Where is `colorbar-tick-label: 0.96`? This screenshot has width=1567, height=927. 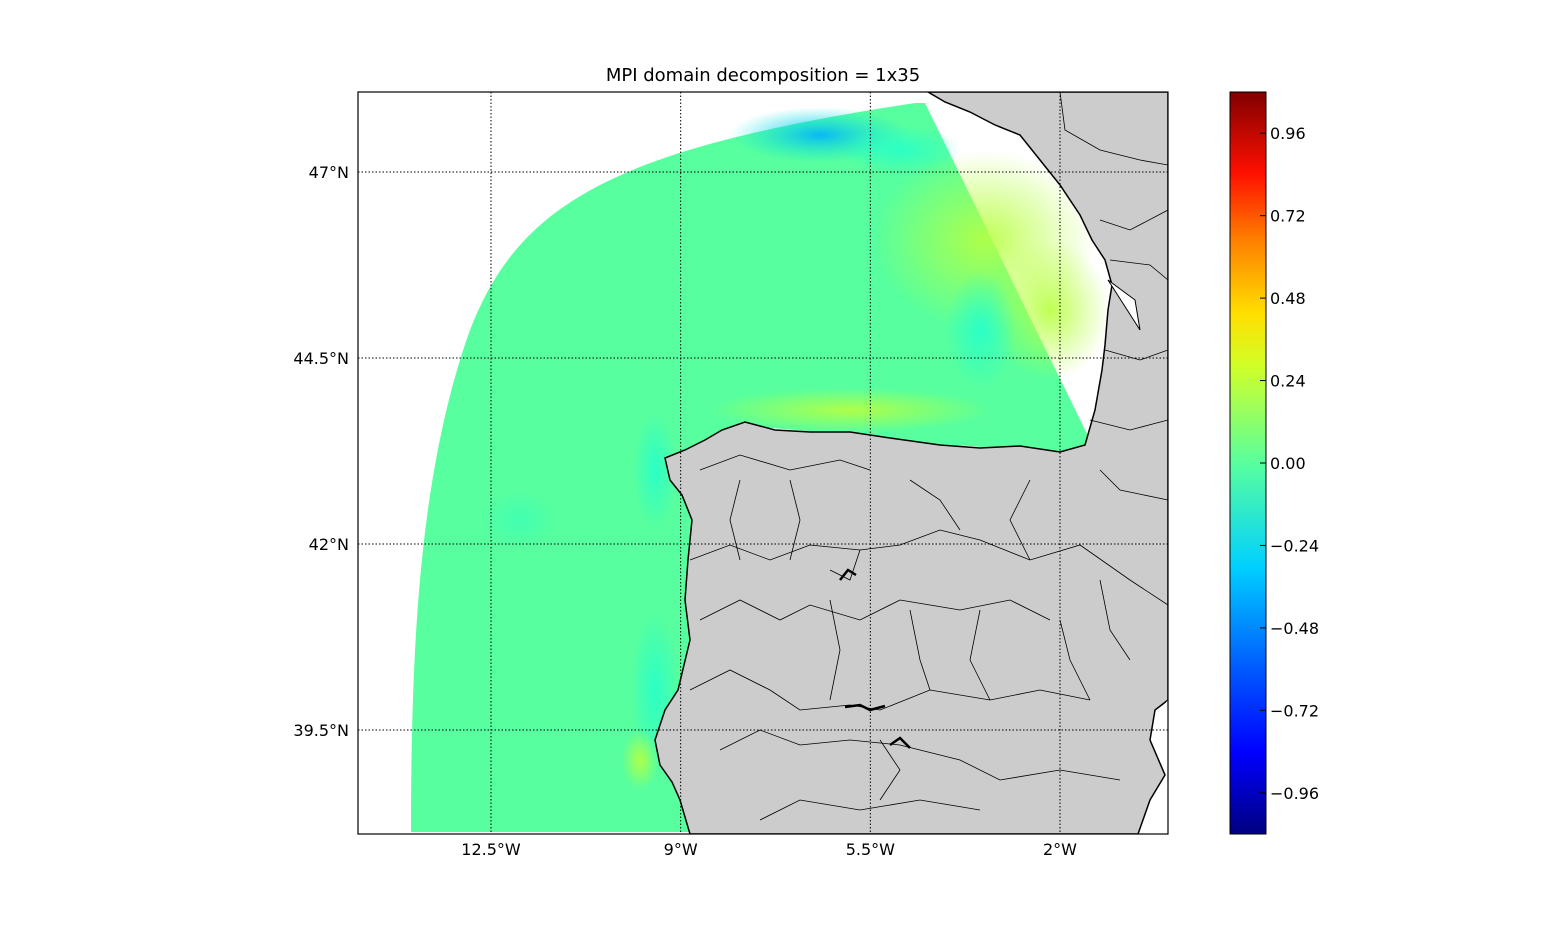
colorbar-tick-label: 0.96 is located at coordinates (1288, 133).